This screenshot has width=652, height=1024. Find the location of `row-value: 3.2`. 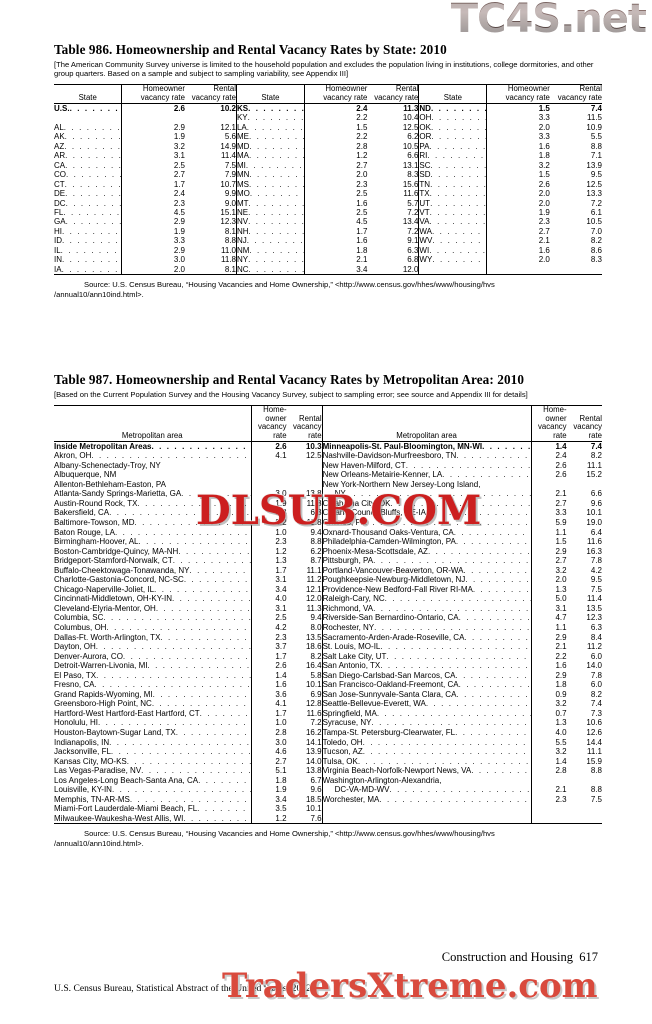

row-value: 3.2 is located at coordinates (518, 165).